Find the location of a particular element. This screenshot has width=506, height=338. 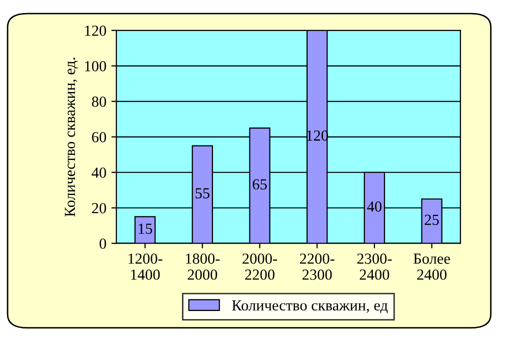

x-tick-label: 2000- 2200 is located at coordinates (260, 267).